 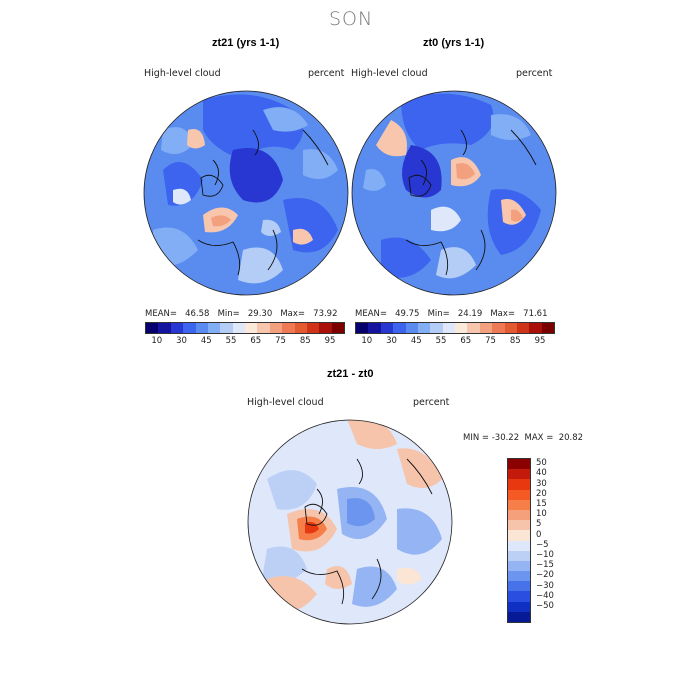 What do you see at coordinates (454, 43) in the screenshot?
I see `panel-title-zt0: zt0 (yrs 1-1)` at bounding box center [454, 43].